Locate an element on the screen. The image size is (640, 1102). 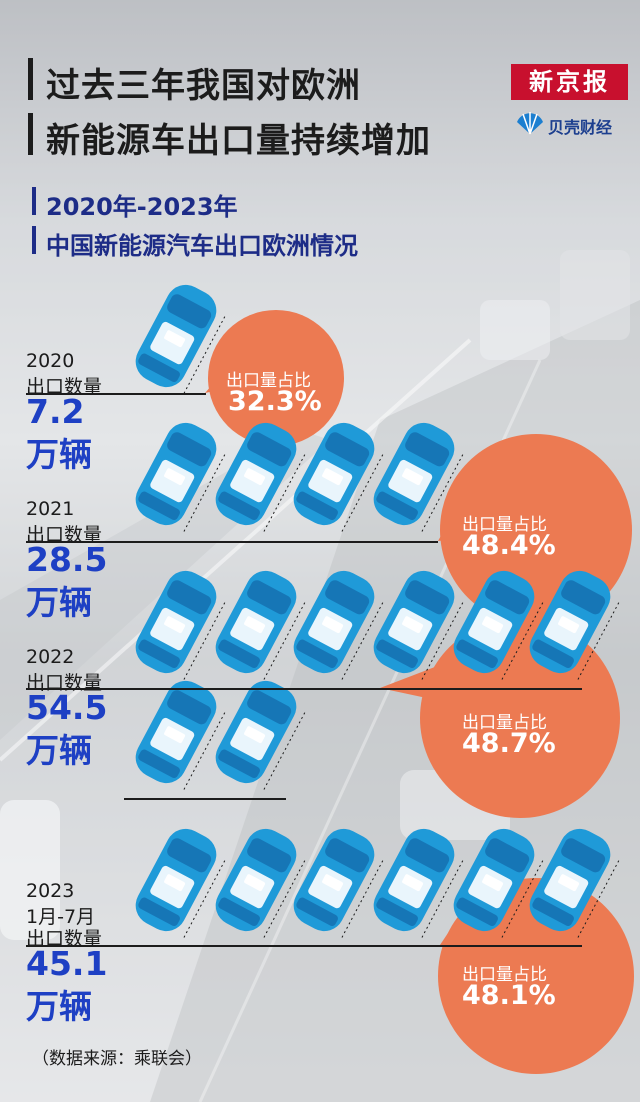
title-line-1: 过去三年我国对欧洲 is located at coordinates (203, 86).